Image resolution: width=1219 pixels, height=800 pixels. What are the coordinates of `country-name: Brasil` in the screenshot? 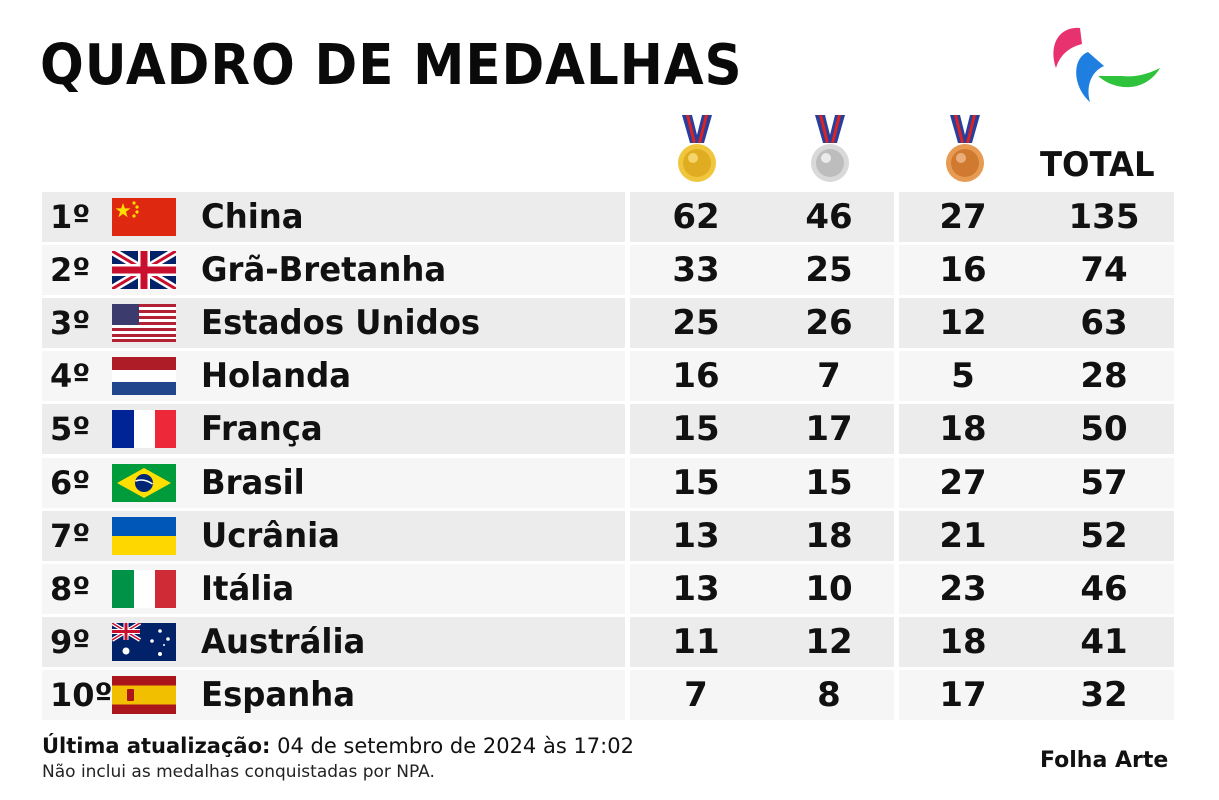 It's located at (253, 482).